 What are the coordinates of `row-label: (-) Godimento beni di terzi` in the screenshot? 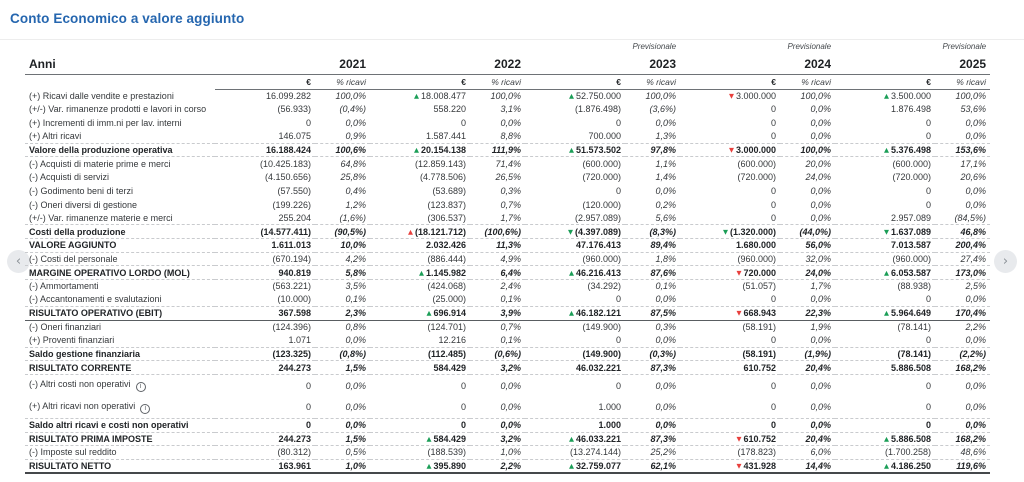 It's located at (120, 191).